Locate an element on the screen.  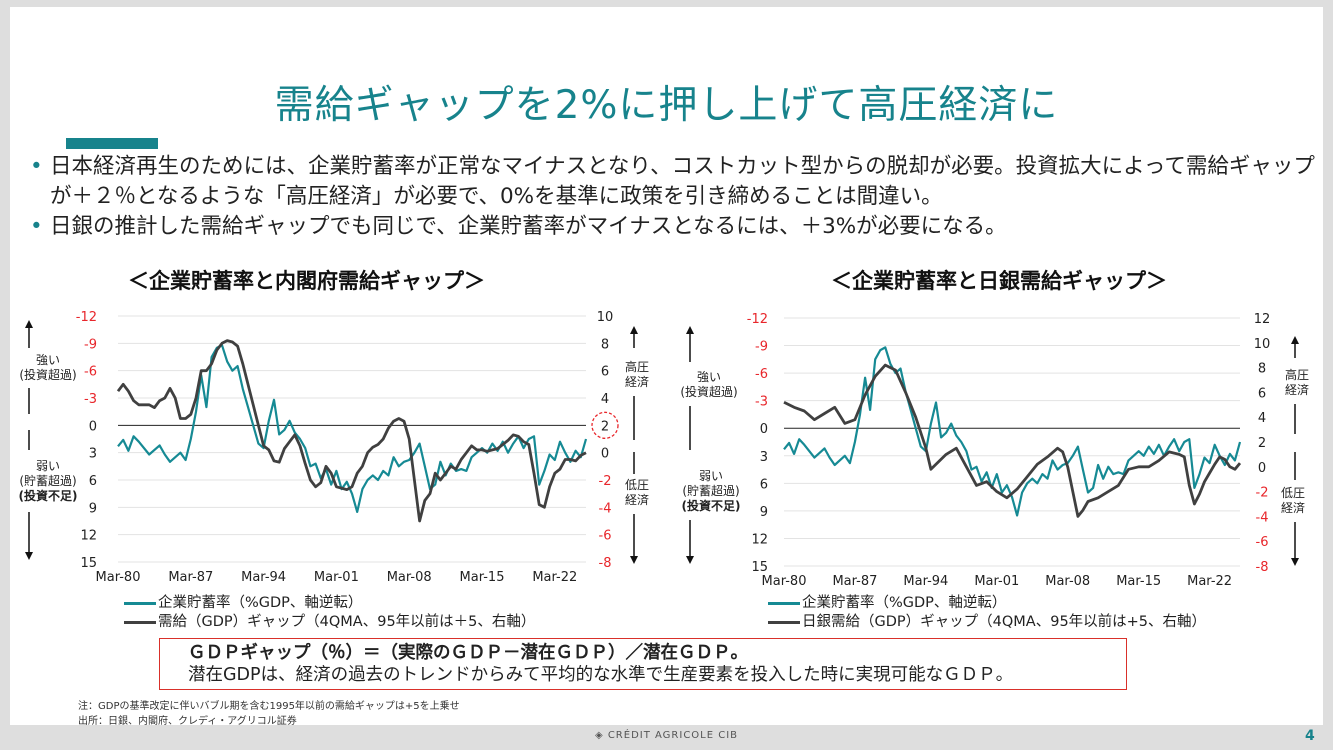
y-right-tick-label: 4 is located at coordinates (1262, 418).